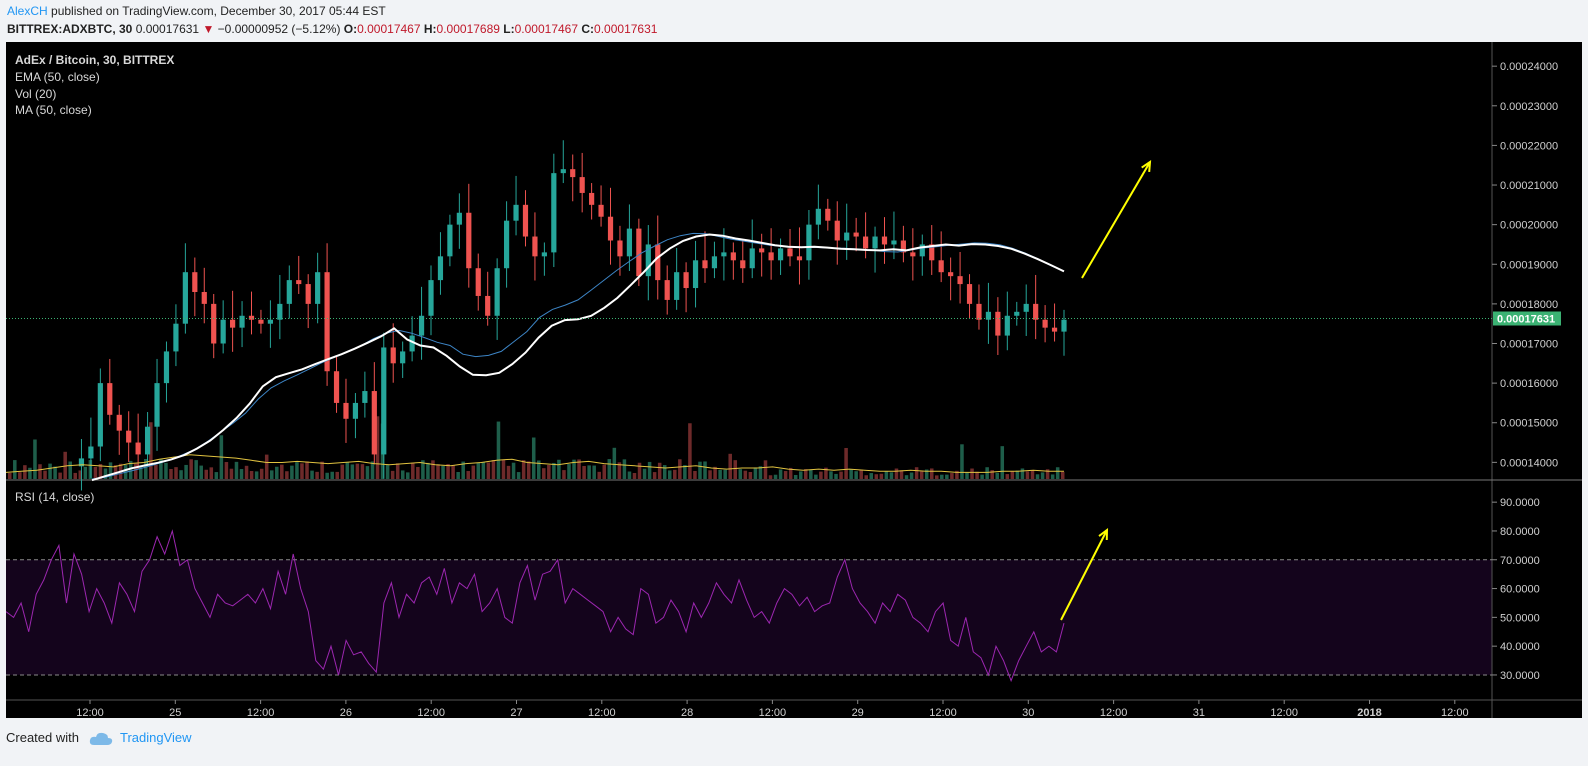 This screenshot has width=1588, height=766. Describe the element at coordinates (389, 29) in the screenshot. I see `open-value: 0.00017467` at that location.